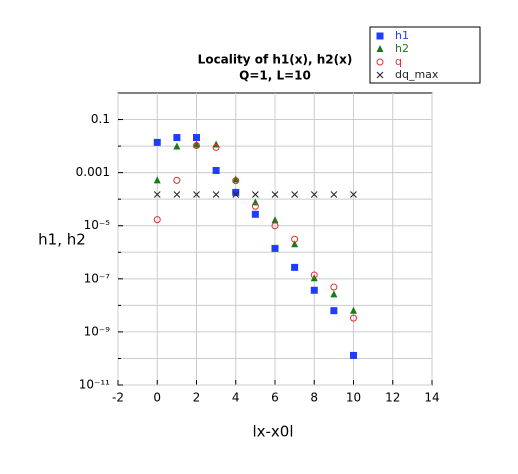 The height and width of the screenshot is (474, 518). I want to click on x-tick-label: 12, so click(392, 398).